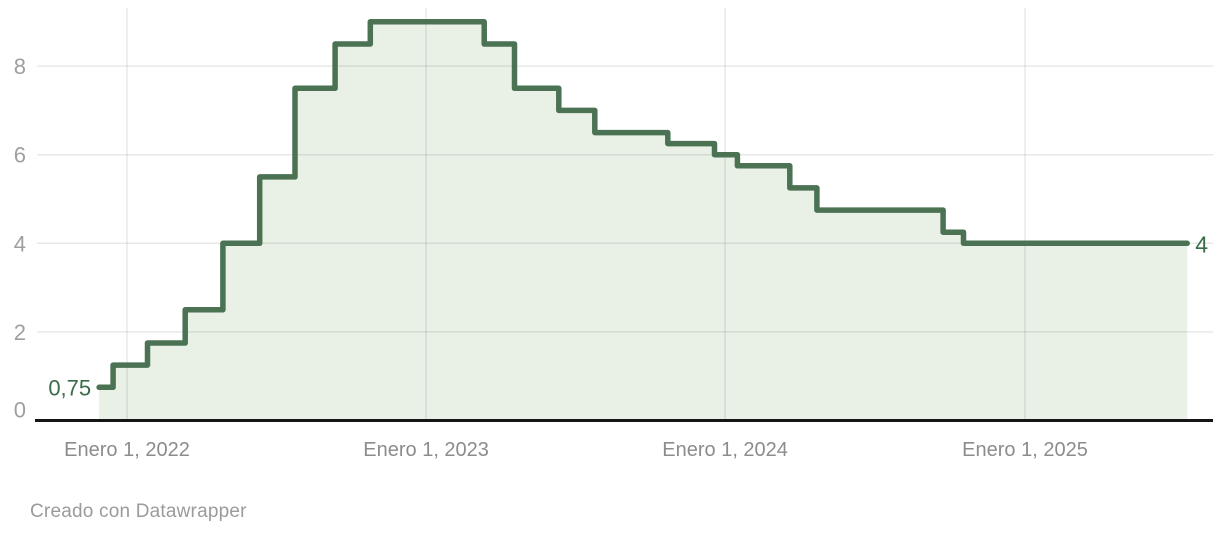 The width and height of the screenshot is (1220, 538). Describe the element at coordinates (20, 243) in the screenshot. I see `y-tick-label: 4` at that location.